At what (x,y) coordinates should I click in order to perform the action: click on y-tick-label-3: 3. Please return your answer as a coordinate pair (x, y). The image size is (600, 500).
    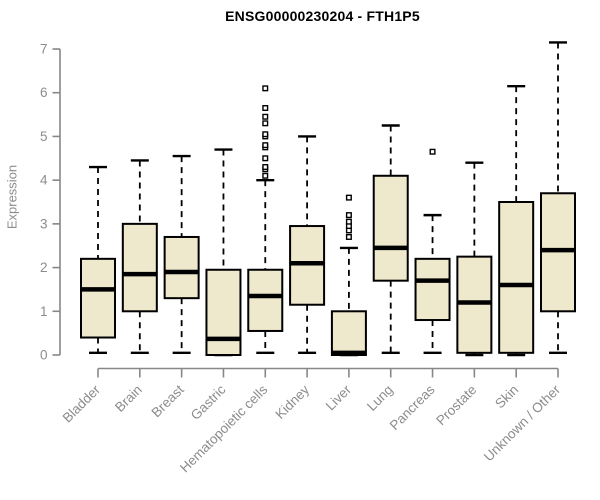
    Looking at the image, I should click on (44, 223).